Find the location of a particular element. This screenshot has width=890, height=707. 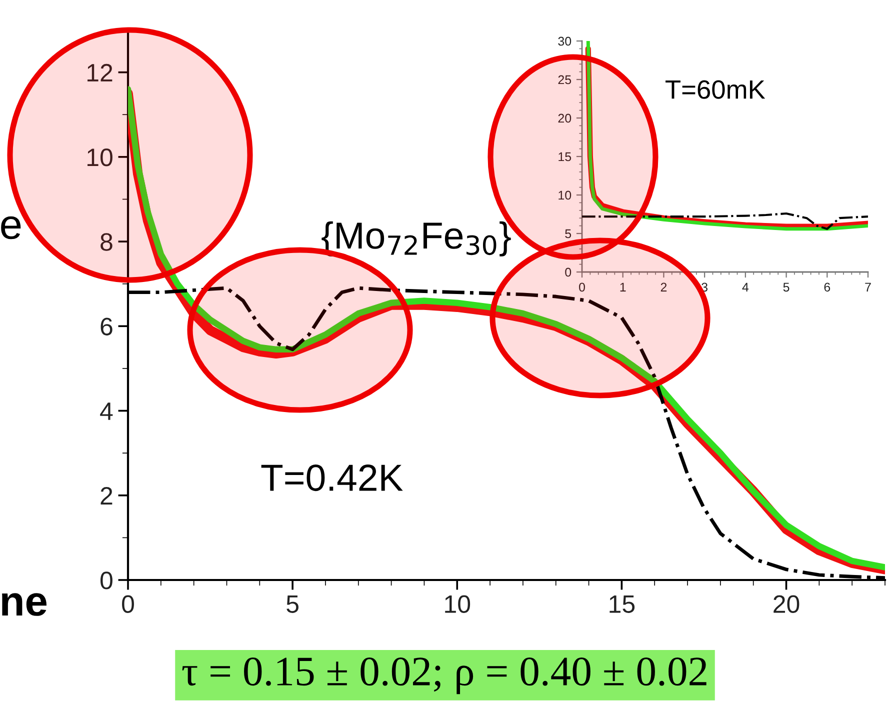

y-tick-label: 4 is located at coordinates (106, 411).